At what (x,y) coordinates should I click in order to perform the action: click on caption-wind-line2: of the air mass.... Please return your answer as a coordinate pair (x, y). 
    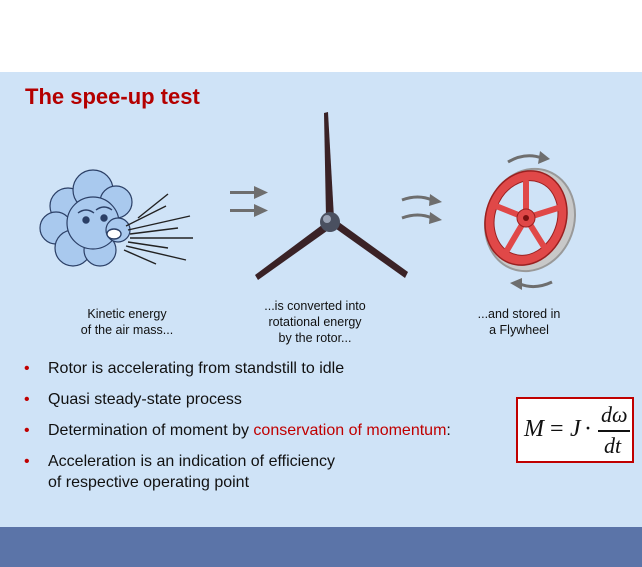
    Looking at the image, I should click on (127, 330).